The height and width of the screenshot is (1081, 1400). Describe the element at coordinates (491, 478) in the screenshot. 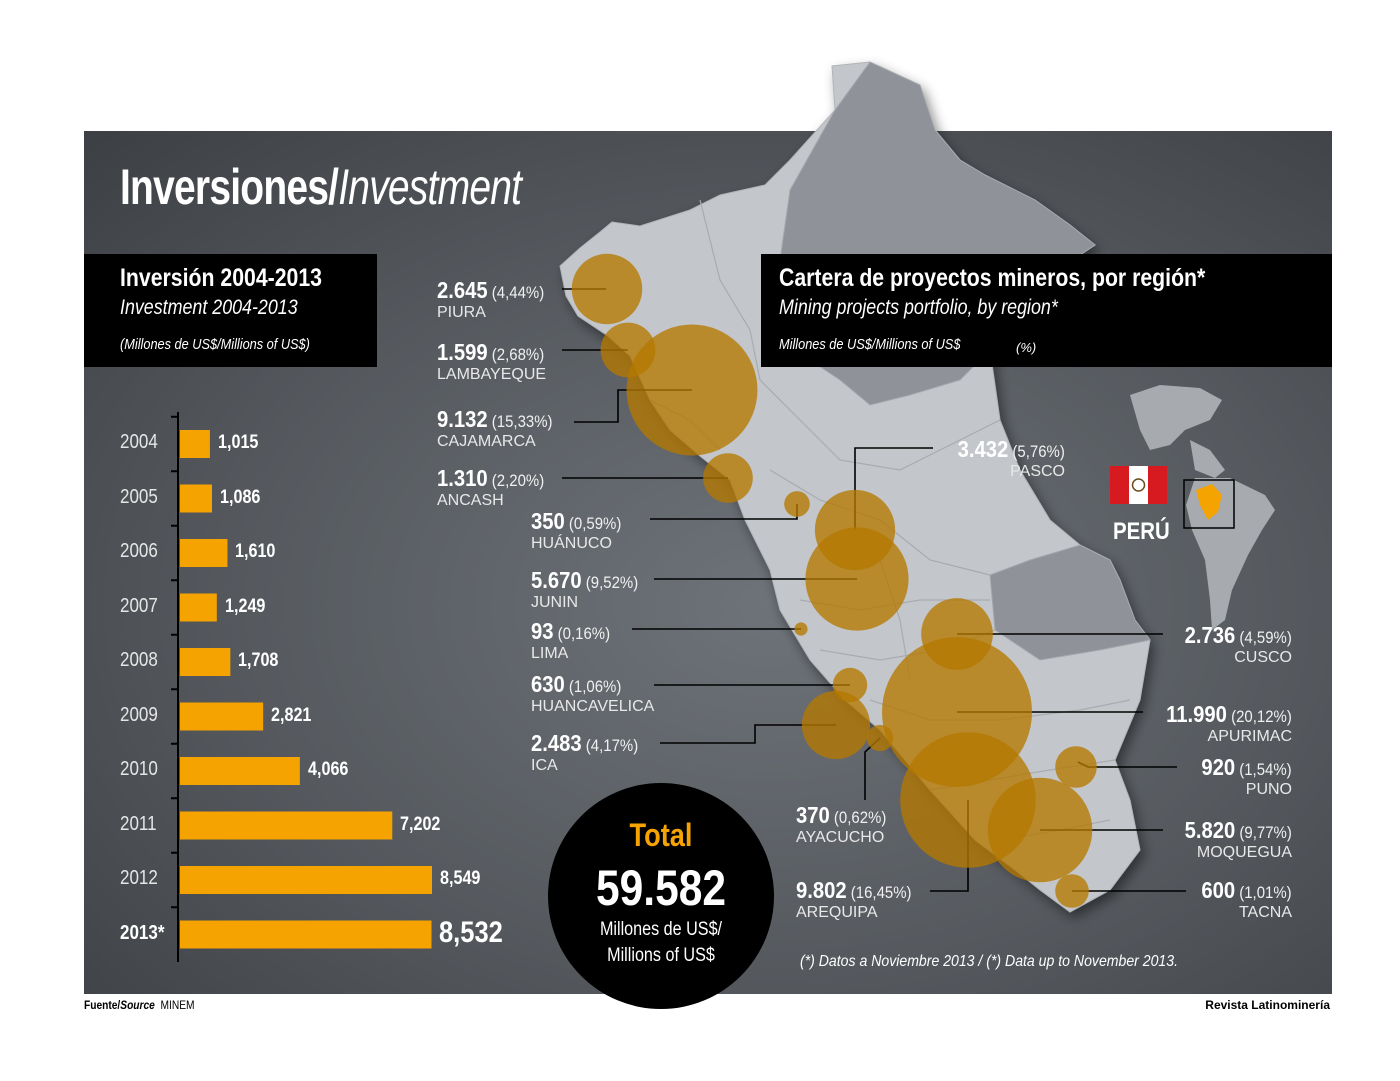

I see `region-value: 1.310 (2,20%)` at that location.